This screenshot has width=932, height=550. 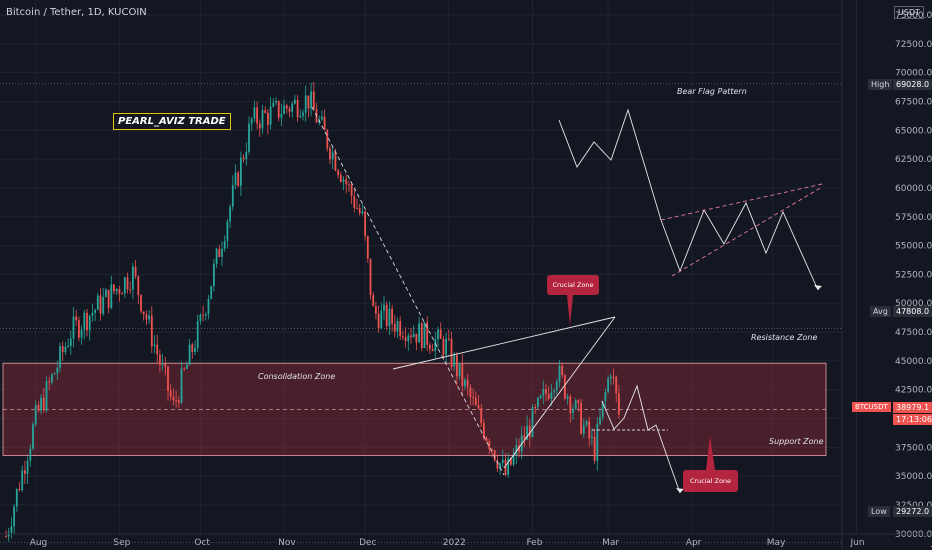 I want to click on y-tick-label: 42500.0, so click(x=913, y=391).